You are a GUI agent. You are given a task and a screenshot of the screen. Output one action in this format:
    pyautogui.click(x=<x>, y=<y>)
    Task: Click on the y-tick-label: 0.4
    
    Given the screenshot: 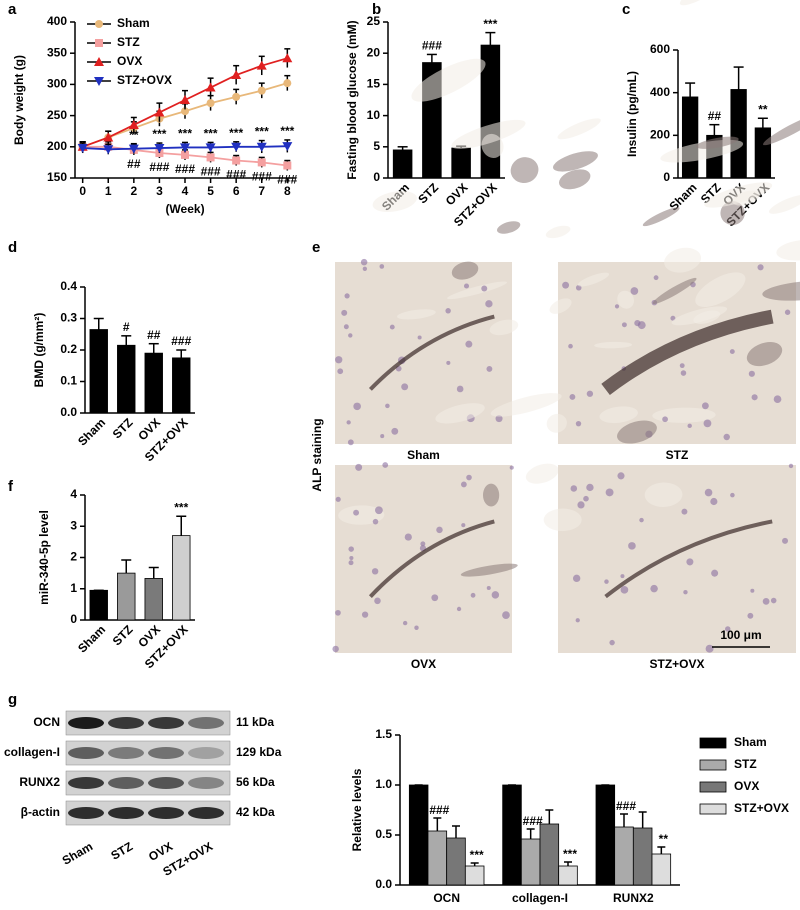 What is the action you would take?
    pyautogui.click(x=68, y=286)
    